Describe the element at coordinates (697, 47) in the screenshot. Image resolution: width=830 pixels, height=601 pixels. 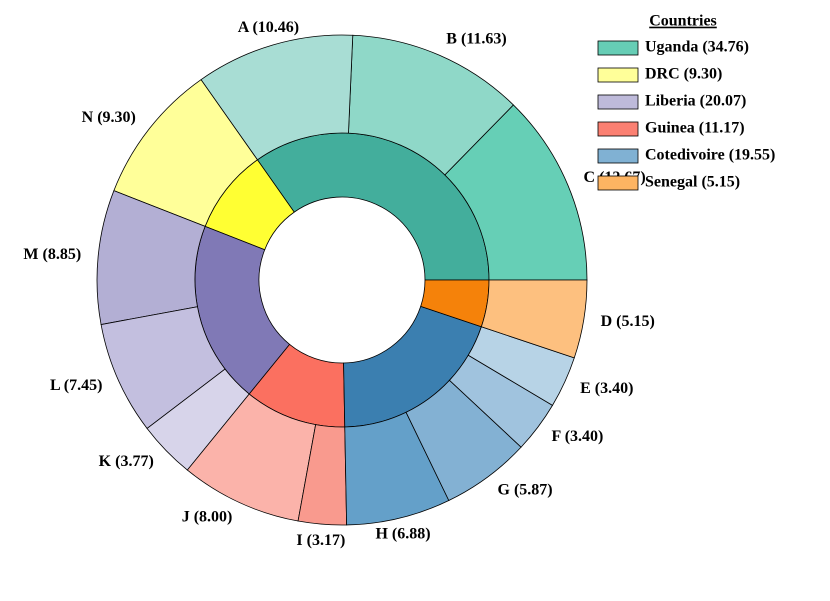
I see `legend-label: Uganda (34.76)` at that location.